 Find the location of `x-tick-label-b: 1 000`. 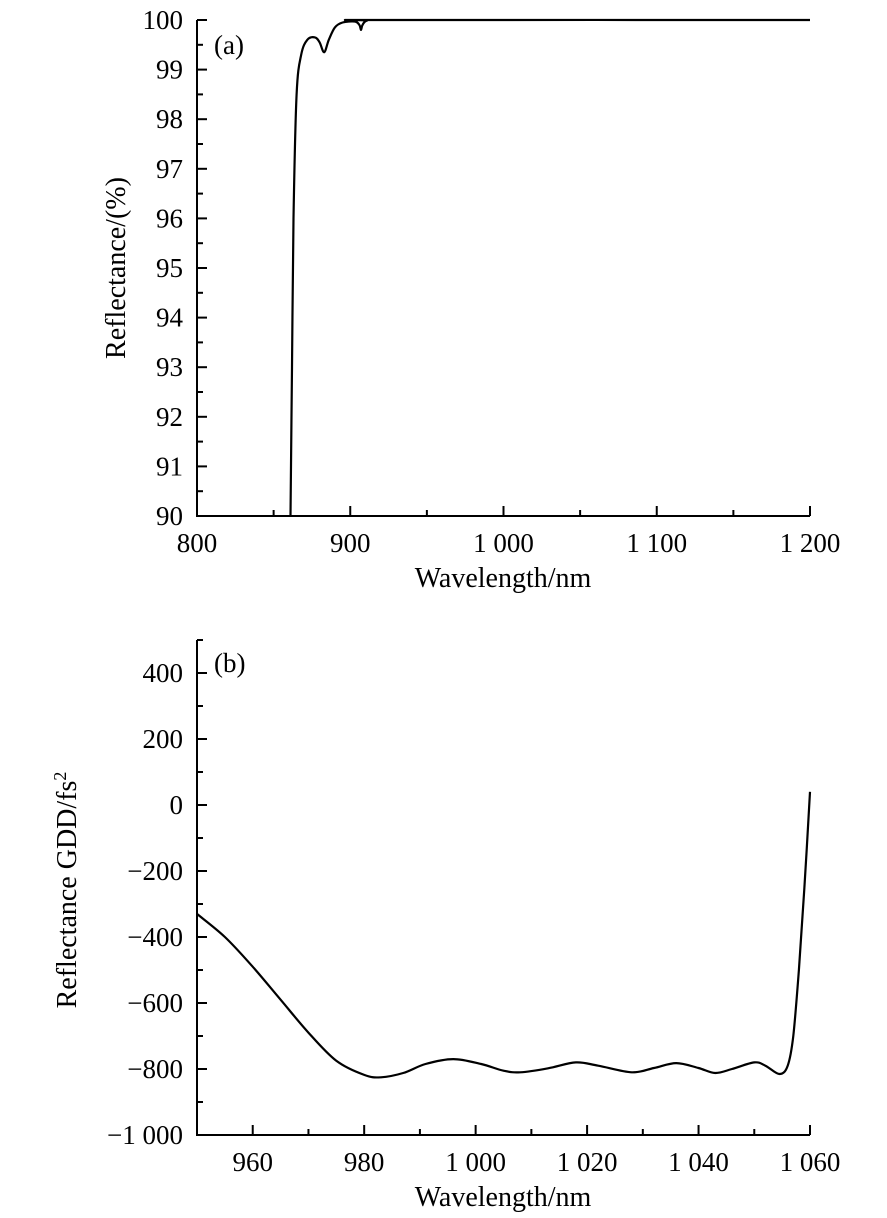

x-tick-label-b: 1 000 is located at coordinates (475, 1162).